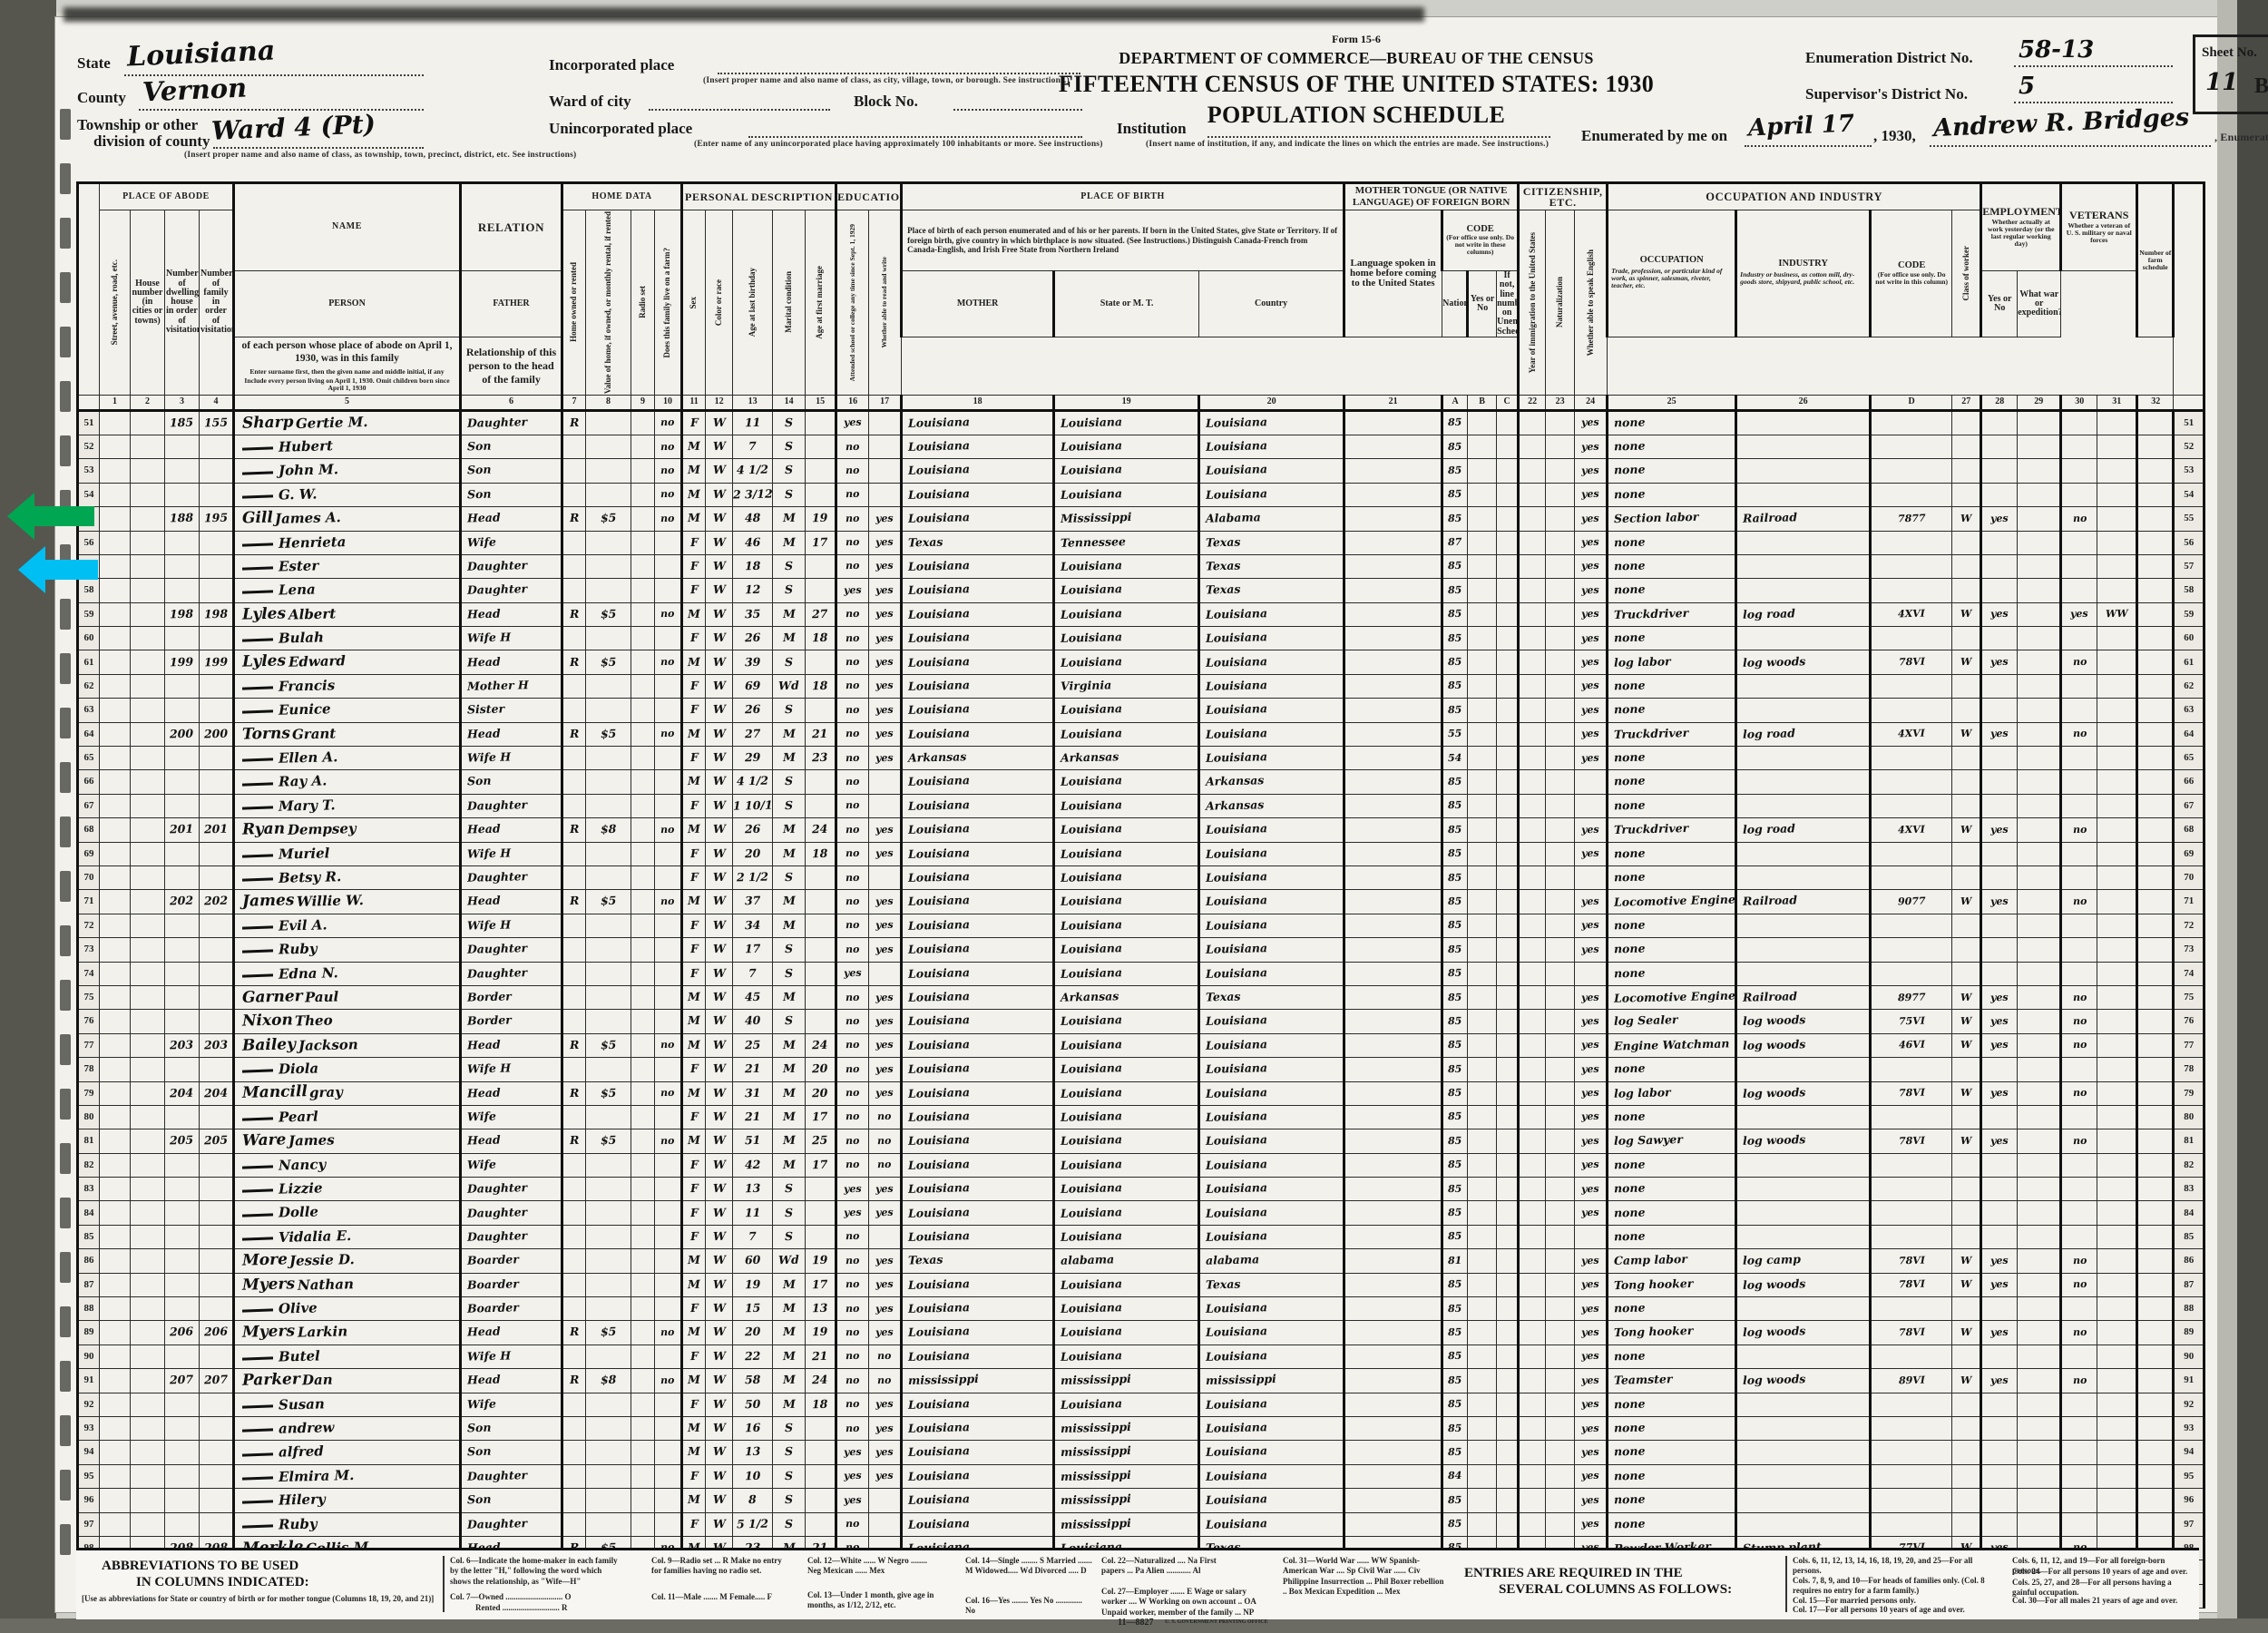 The width and height of the screenshot is (2268, 1633). Describe the element at coordinates (2190, 1500) in the screenshot. I see `row-line-number-right: 96` at that location.